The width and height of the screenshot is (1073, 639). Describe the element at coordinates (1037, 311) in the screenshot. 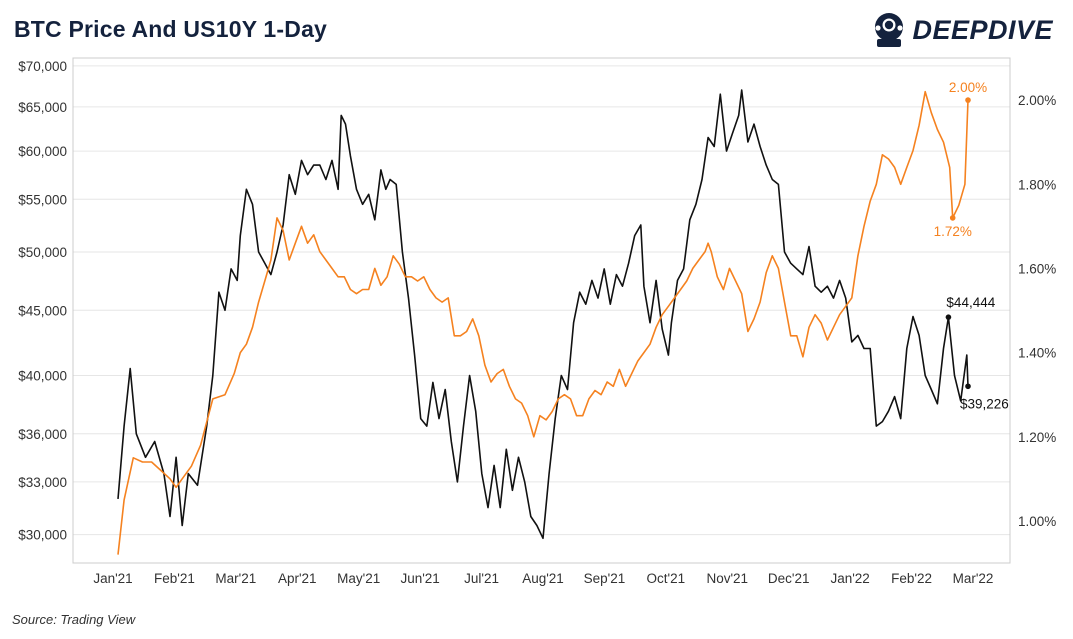

I see `y-axis-right: 1.00% 1.20% 1.40% 1.60% 1.80% 2.00%` at that location.